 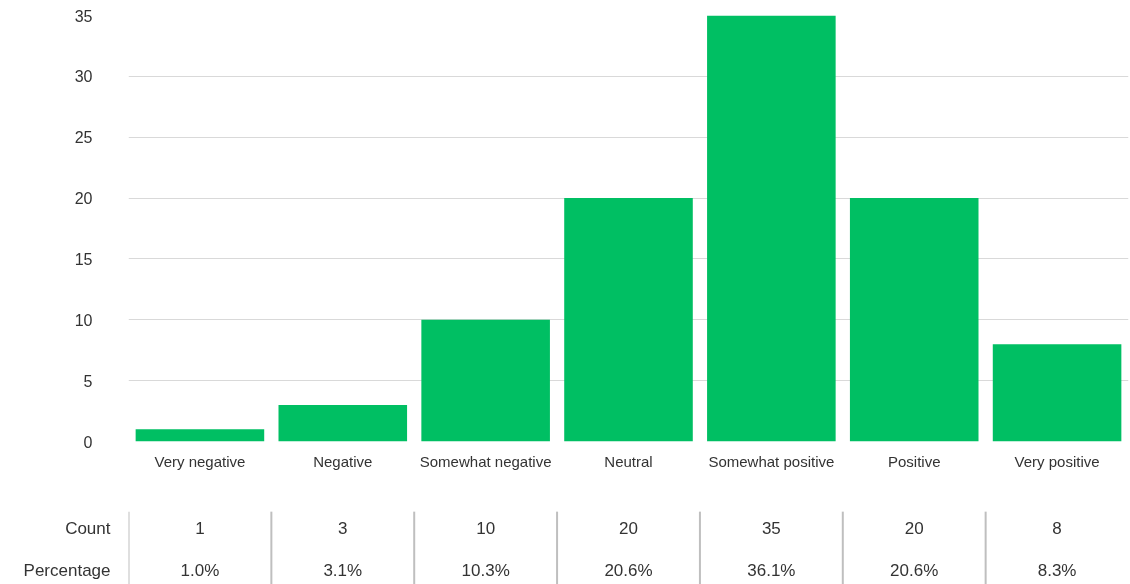 What do you see at coordinates (485, 570) in the screenshot?
I see `text: 10.3%` at bounding box center [485, 570].